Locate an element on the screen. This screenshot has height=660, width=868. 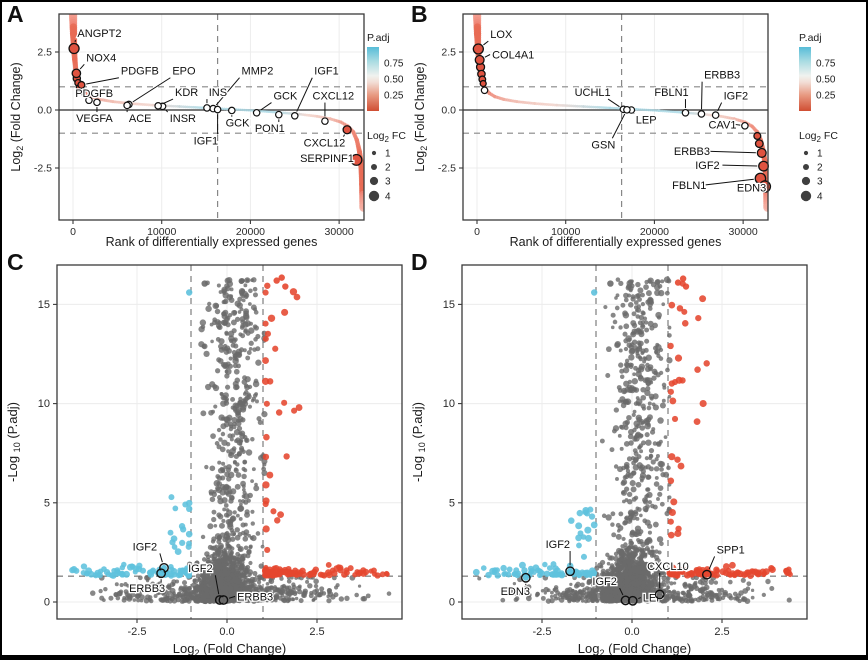
svg-text: ACE is located at coordinates (140, 119).